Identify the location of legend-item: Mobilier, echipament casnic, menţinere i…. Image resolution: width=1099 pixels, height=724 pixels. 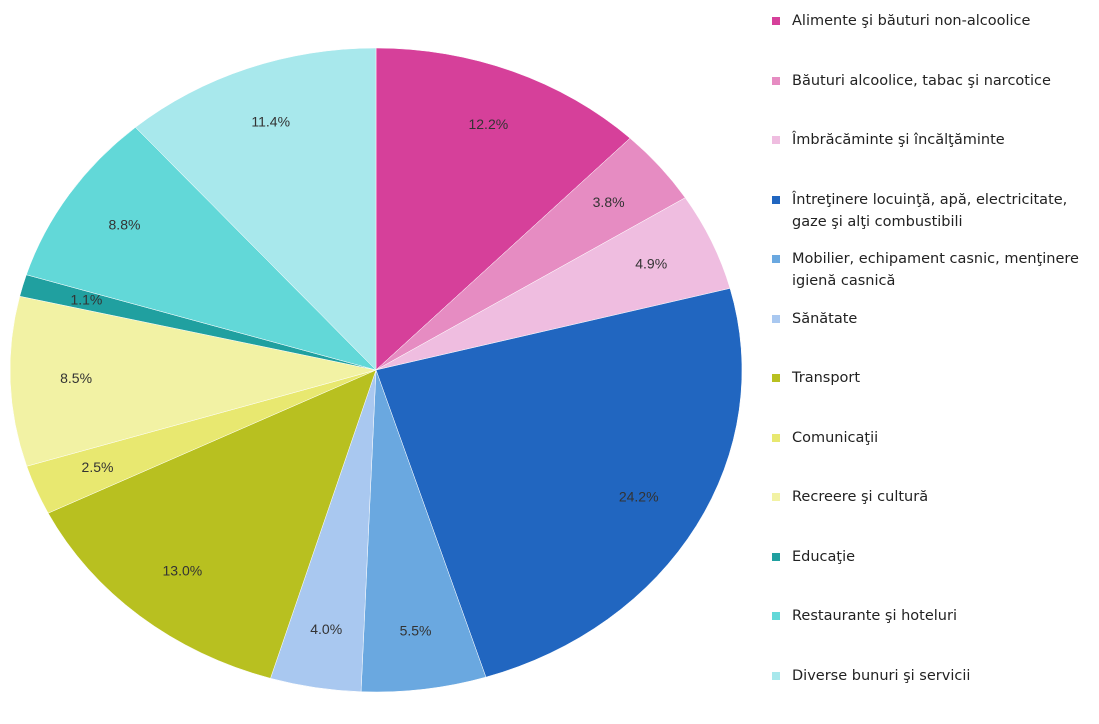
(932, 278).